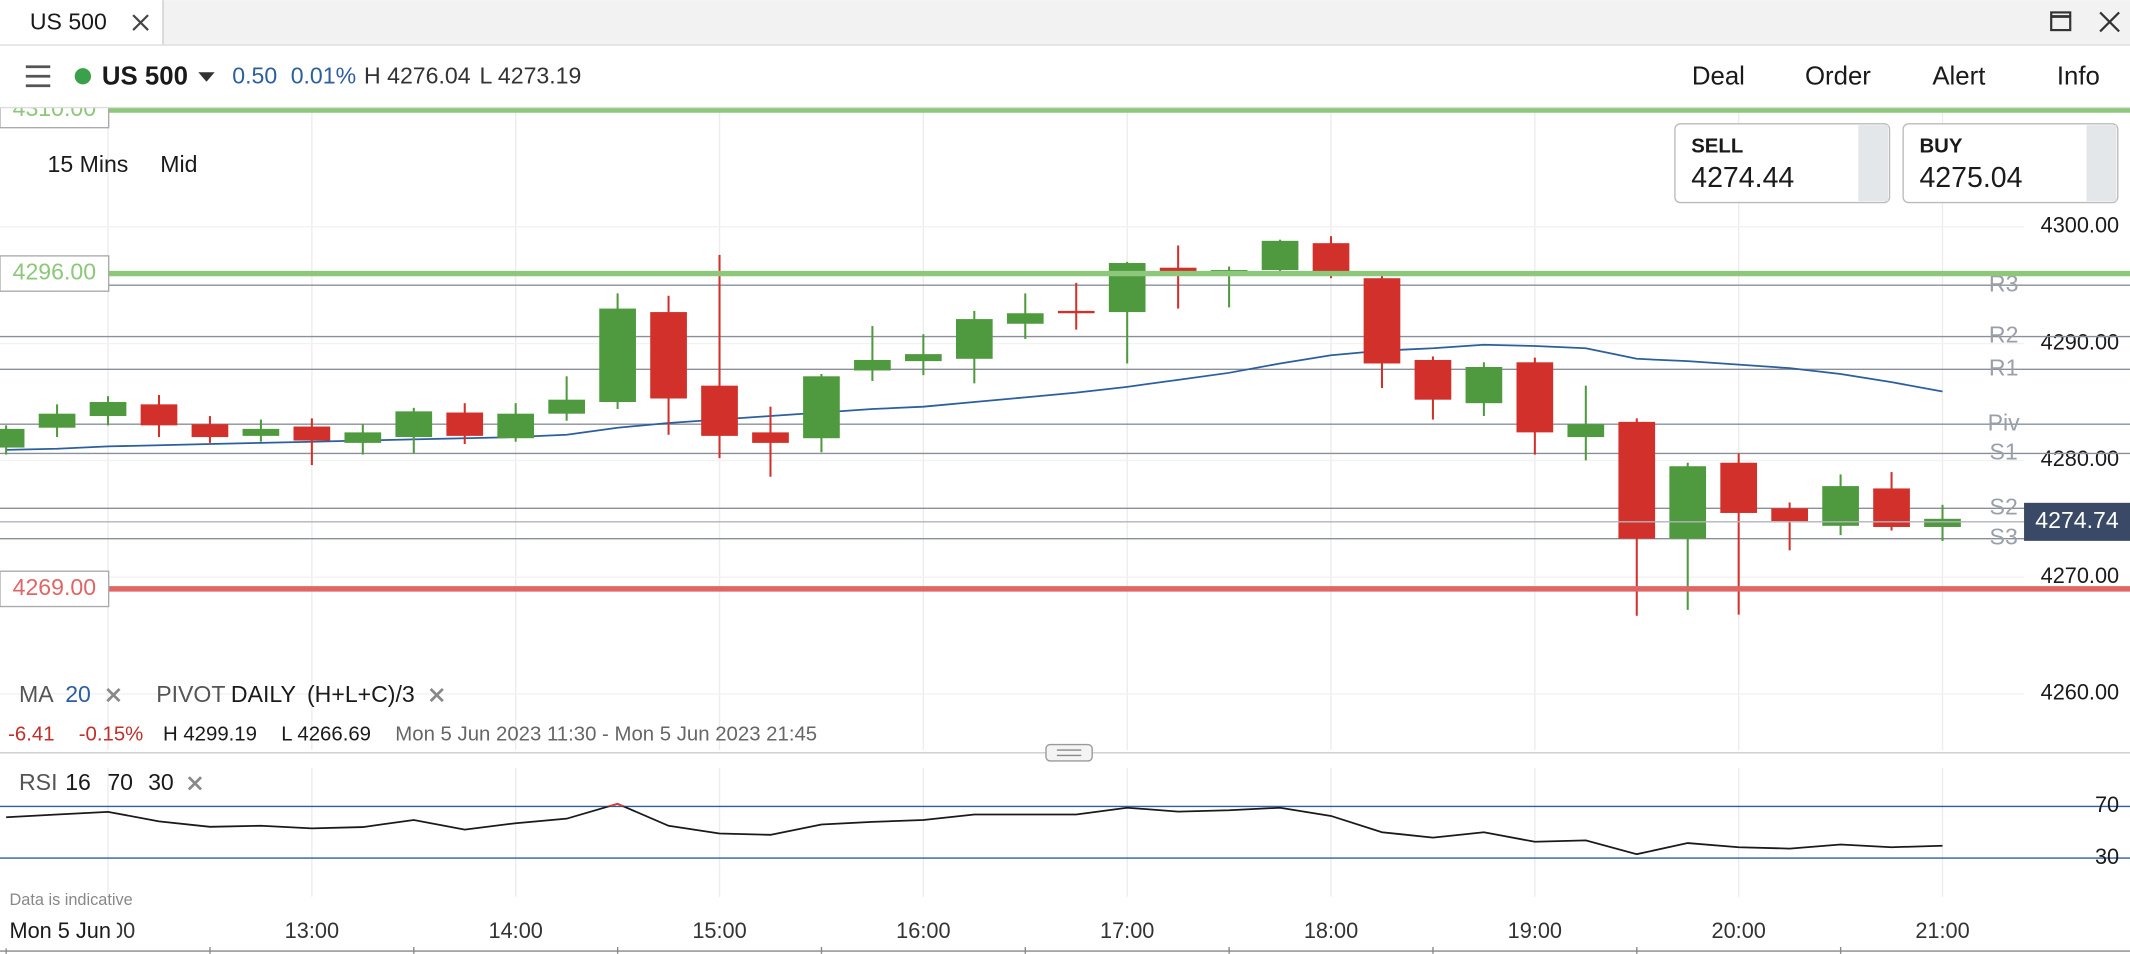 This screenshot has width=2130, height=954. Describe the element at coordinates (210, 734) in the screenshot. I see `range-high: H 4299.19` at that location.